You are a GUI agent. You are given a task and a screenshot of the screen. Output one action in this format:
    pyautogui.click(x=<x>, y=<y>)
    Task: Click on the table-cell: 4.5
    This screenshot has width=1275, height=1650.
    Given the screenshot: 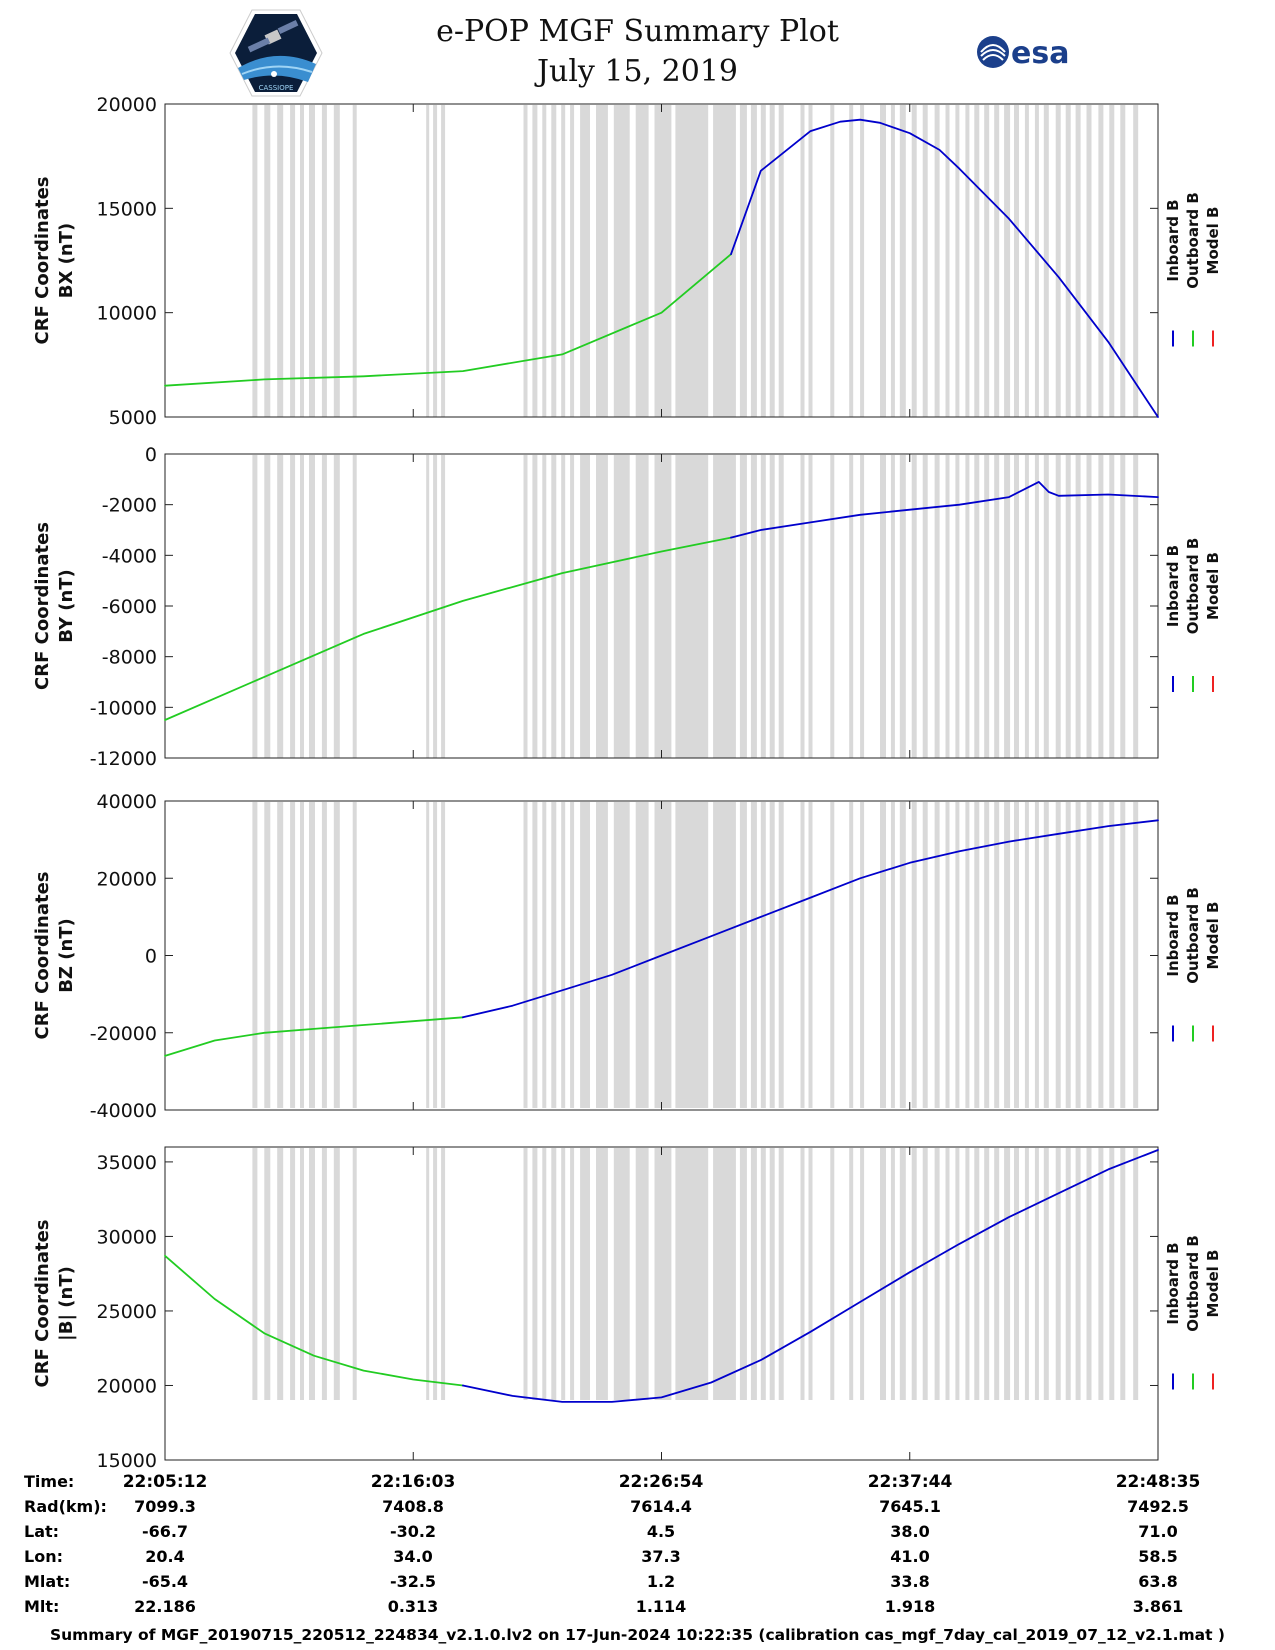 What is the action you would take?
    pyautogui.click(x=661, y=1531)
    